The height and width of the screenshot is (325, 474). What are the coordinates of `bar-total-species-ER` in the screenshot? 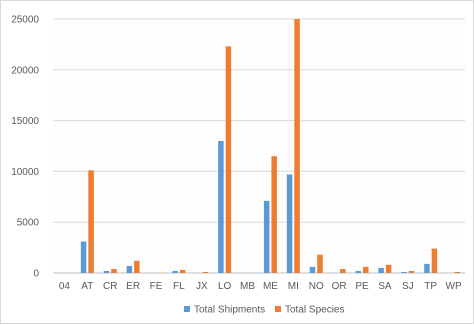 It's located at (137, 266).